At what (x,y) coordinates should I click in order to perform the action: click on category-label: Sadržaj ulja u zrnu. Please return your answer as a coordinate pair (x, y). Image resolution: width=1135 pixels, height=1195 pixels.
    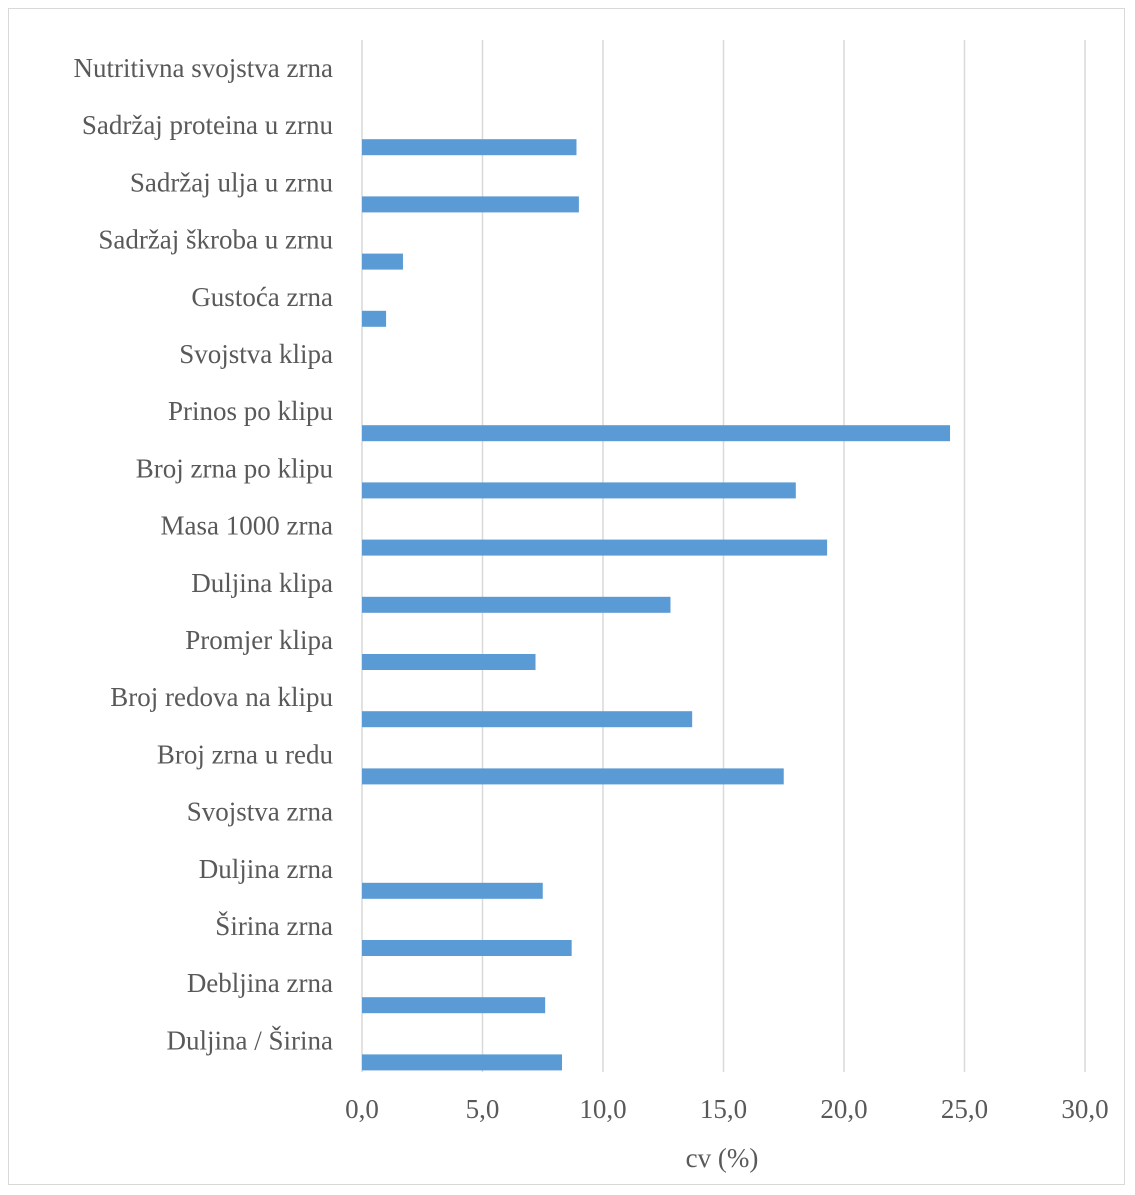
    Looking at the image, I should click on (232, 182).